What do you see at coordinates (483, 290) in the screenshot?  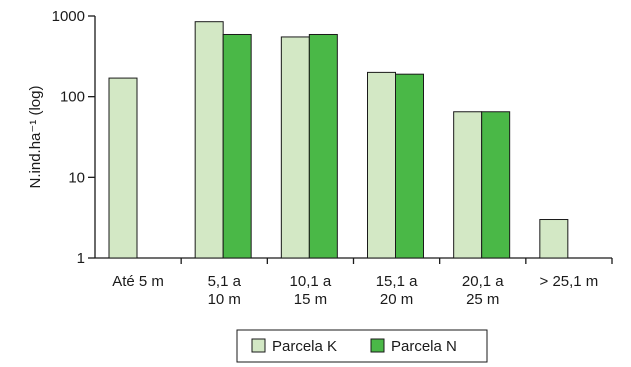 I see `x-category-label: 20,1 a 25 m` at bounding box center [483, 290].